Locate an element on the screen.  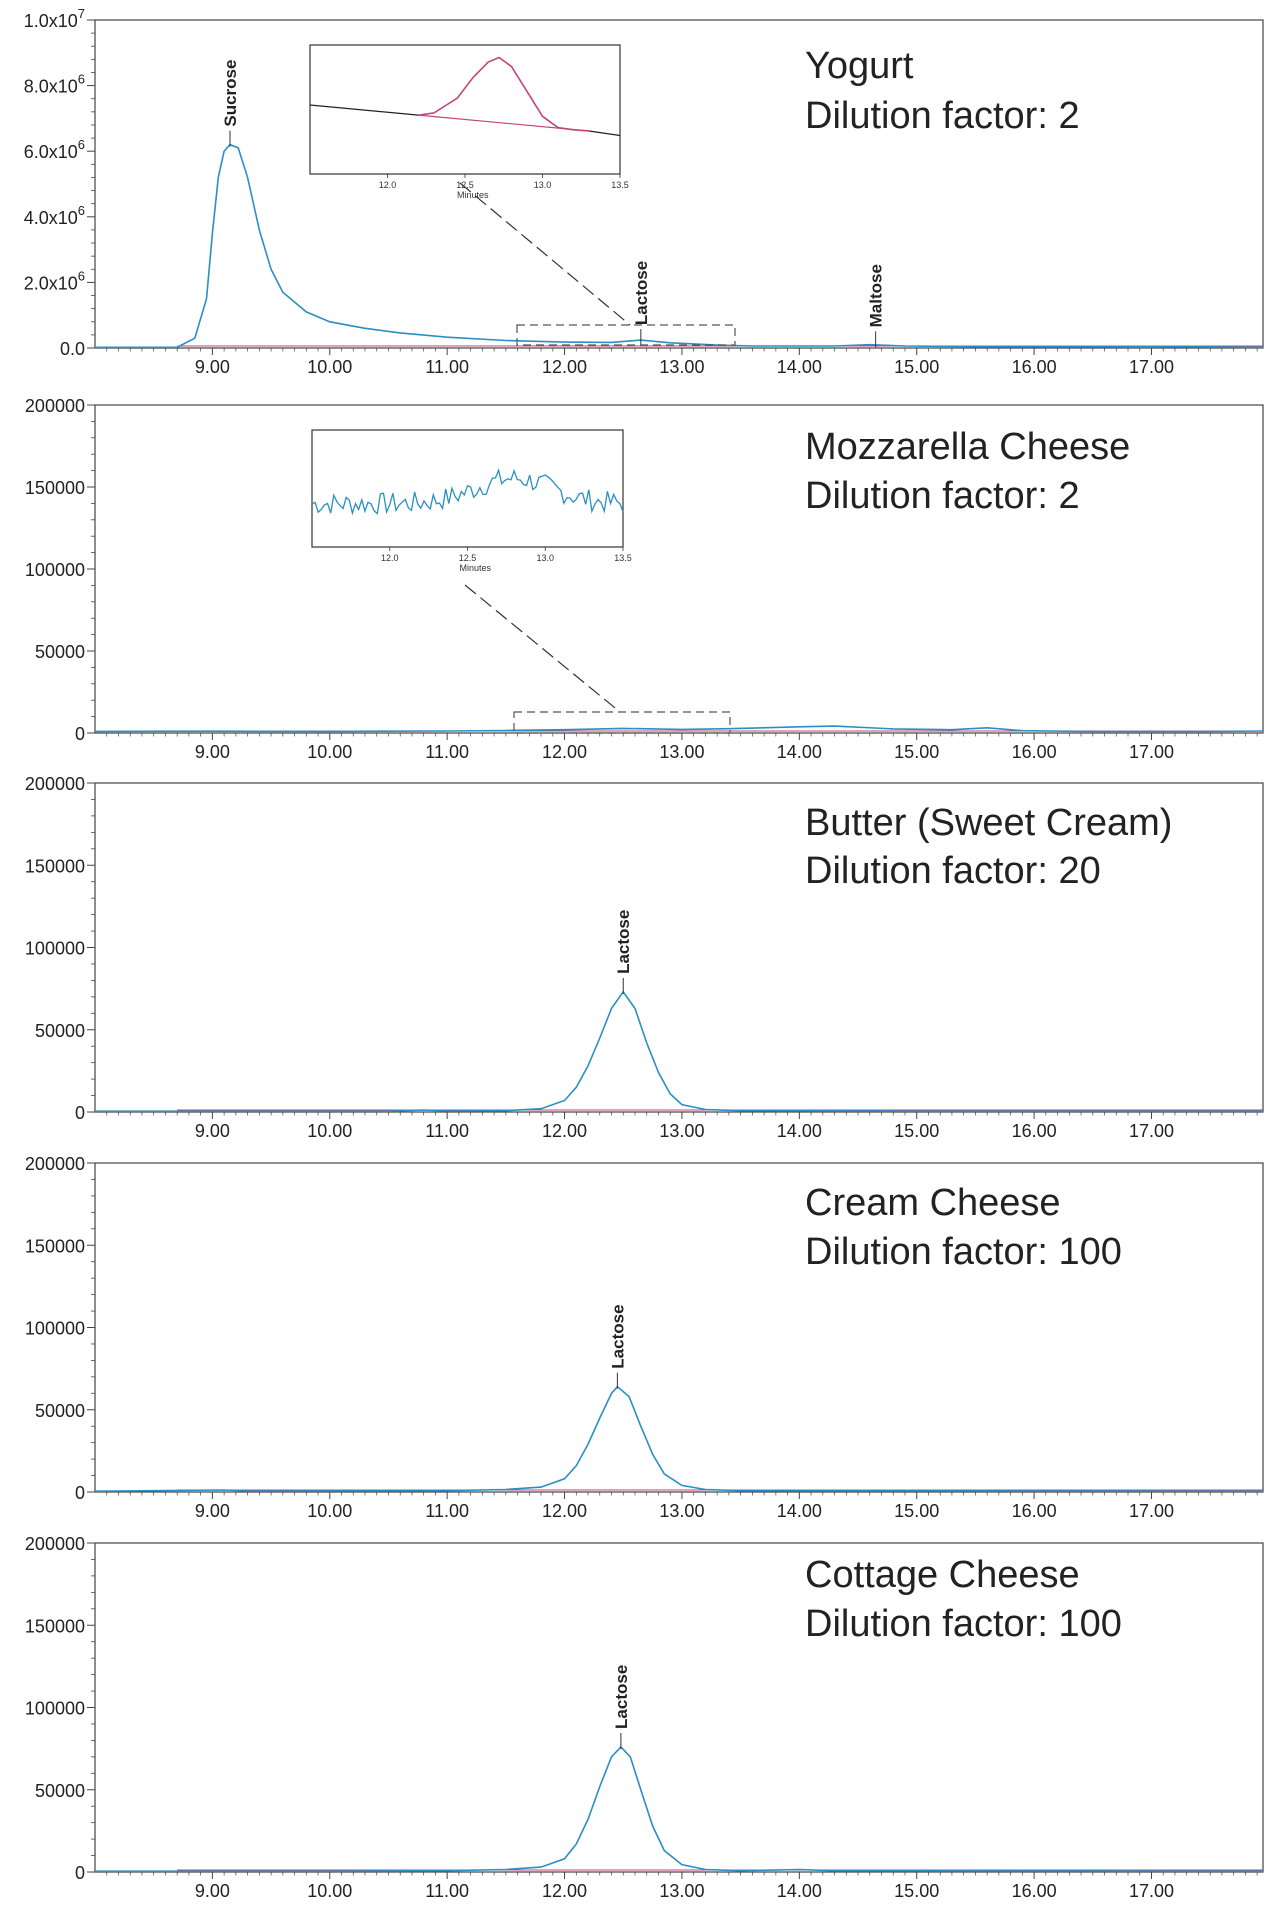
y-tick-label: 1.0x10⁷ is located at coordinates (54, 18).